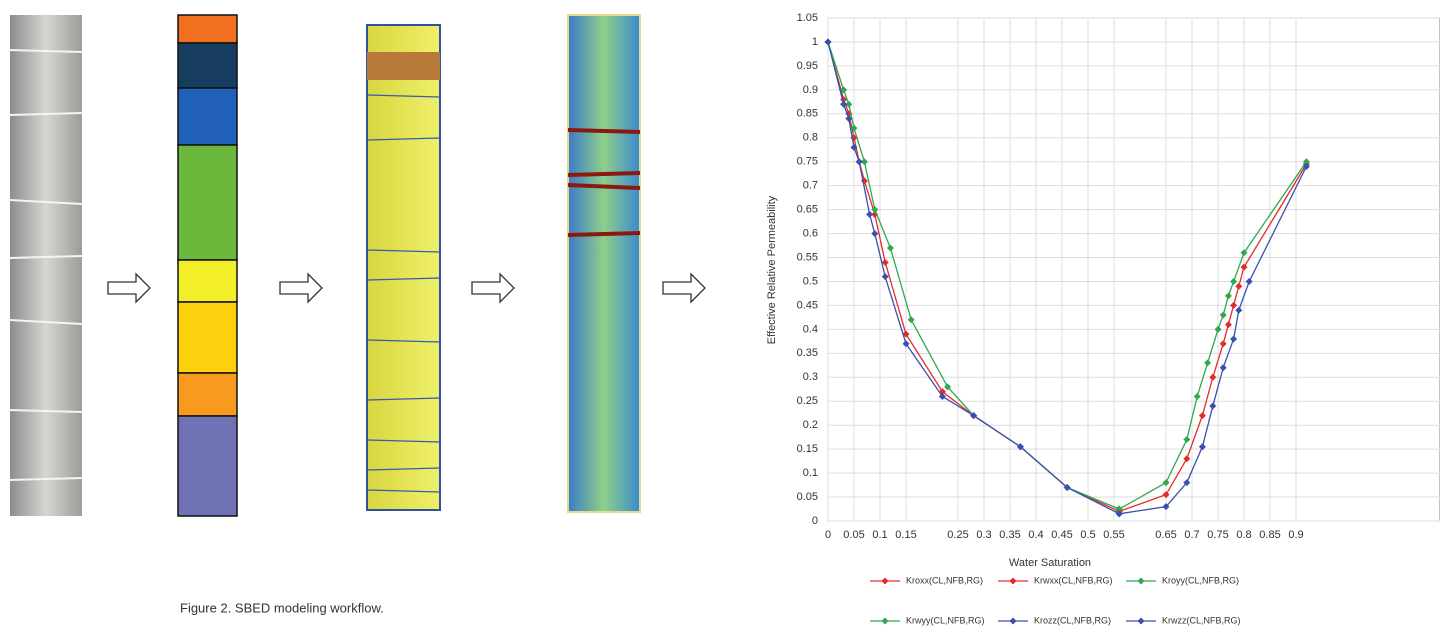 This screenshot has height=639, width=1440. I want to click on x-tick-label: 0.3, so click(983, 535).